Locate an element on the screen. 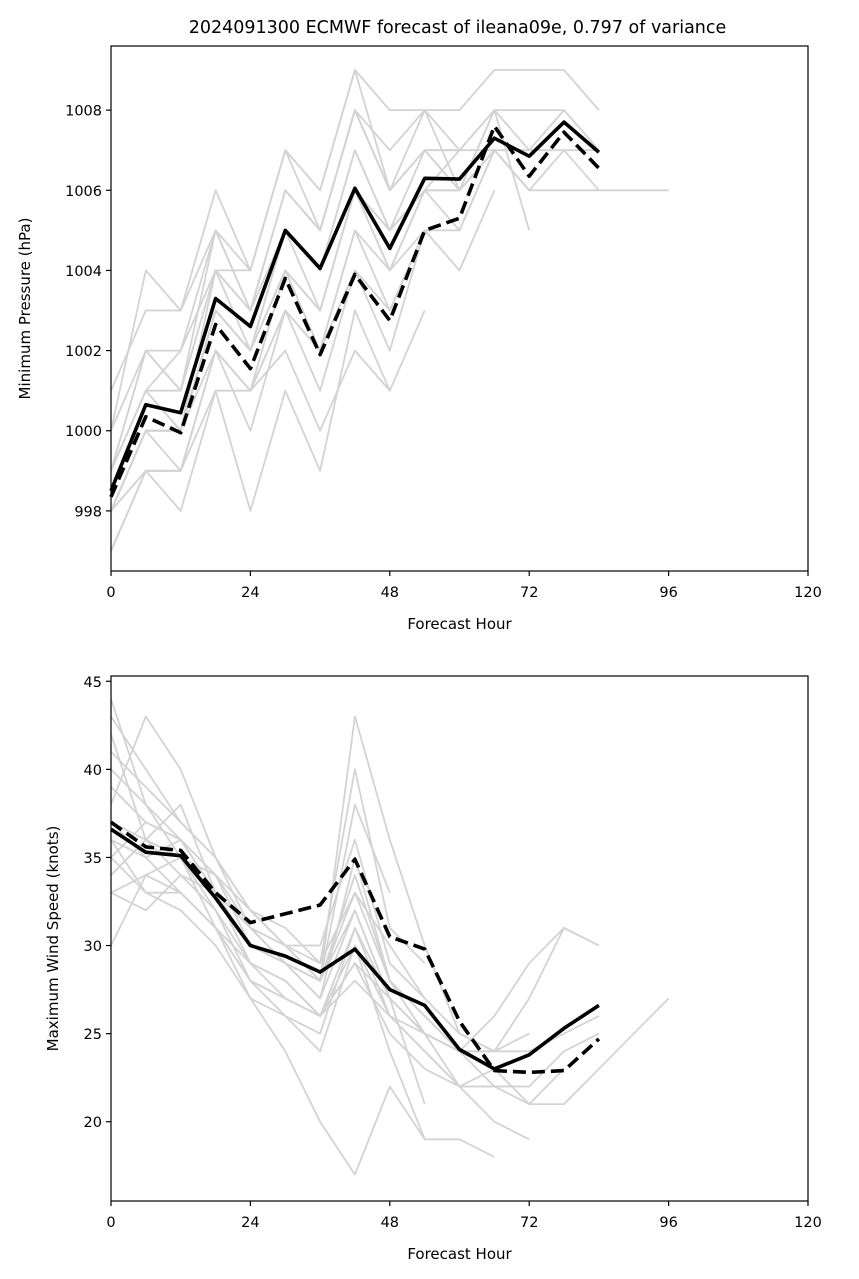 This screenshot has height=1279, width=859. pressure-x-tick-label: 48 is located at coordinates (390, 593).